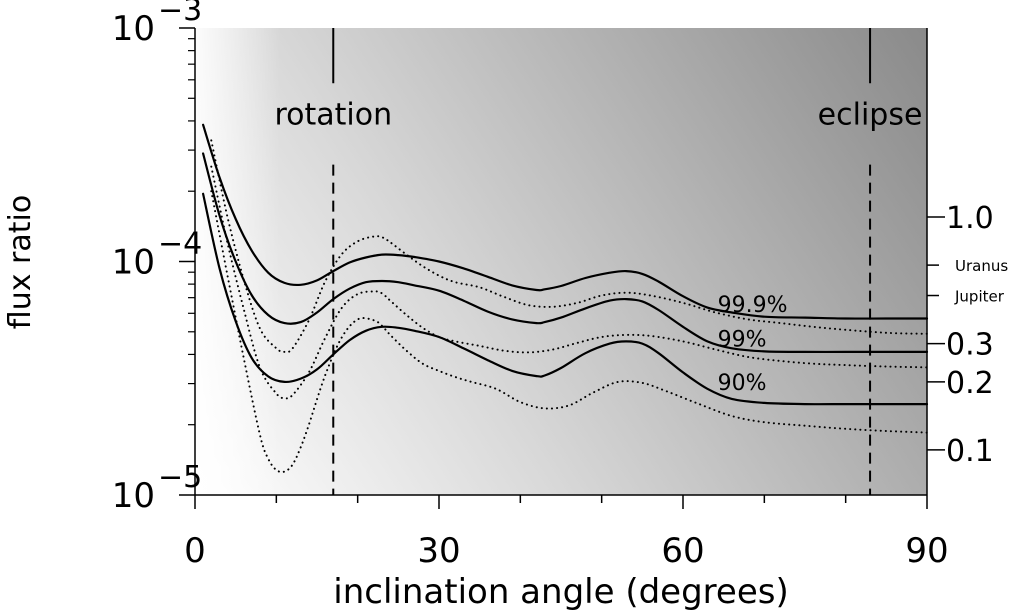  Describe the element at coordinates (870, 115) in the screenshot. I see `marker-label: eclipse` at that location.